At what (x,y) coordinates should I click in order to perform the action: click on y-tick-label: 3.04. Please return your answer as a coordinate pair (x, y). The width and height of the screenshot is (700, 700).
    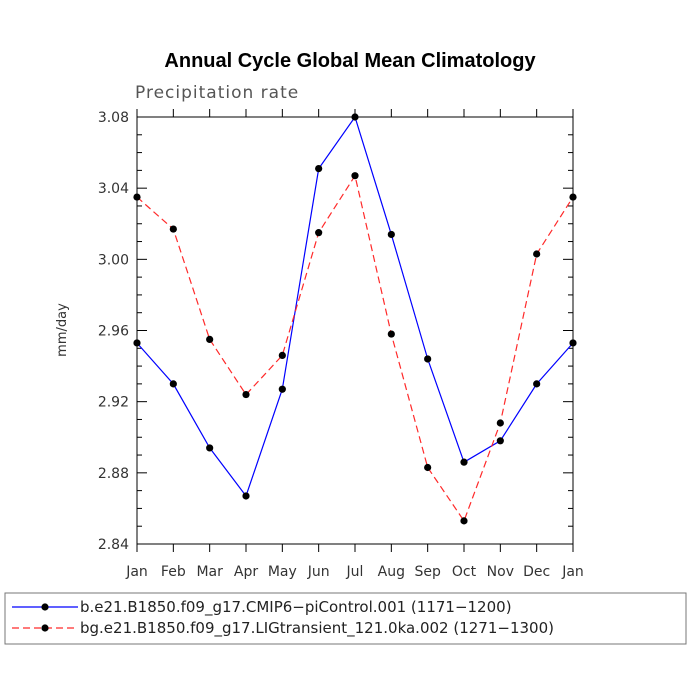
    Looking at the image, I should click on (113, 189).